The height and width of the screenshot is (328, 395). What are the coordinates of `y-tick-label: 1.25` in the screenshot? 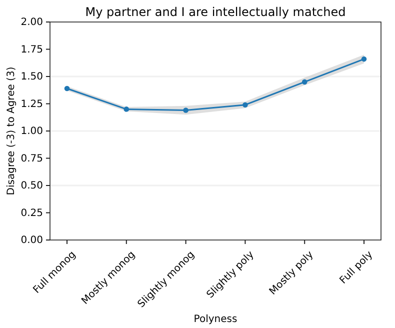 It's located at (31, 104).